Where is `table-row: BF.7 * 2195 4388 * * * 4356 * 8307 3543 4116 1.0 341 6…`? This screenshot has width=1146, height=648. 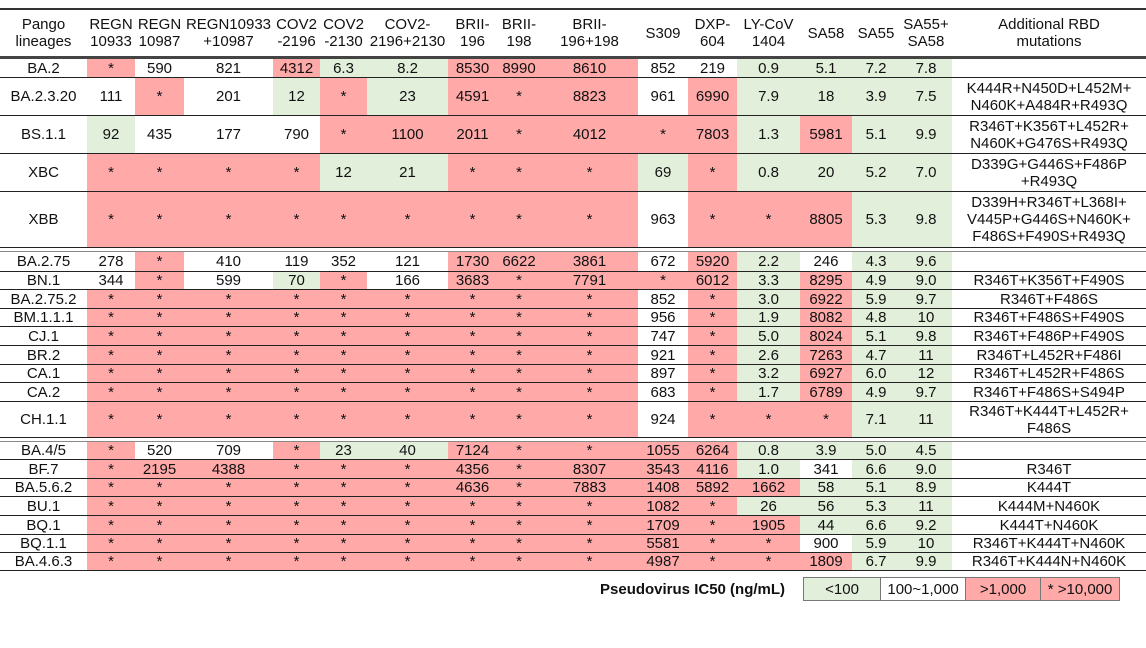 table-row: BF.7 * 2195 4388 * * * 4356 * 8307 3543 4116 1.0 341 6… is located at coordinates (573, 469).